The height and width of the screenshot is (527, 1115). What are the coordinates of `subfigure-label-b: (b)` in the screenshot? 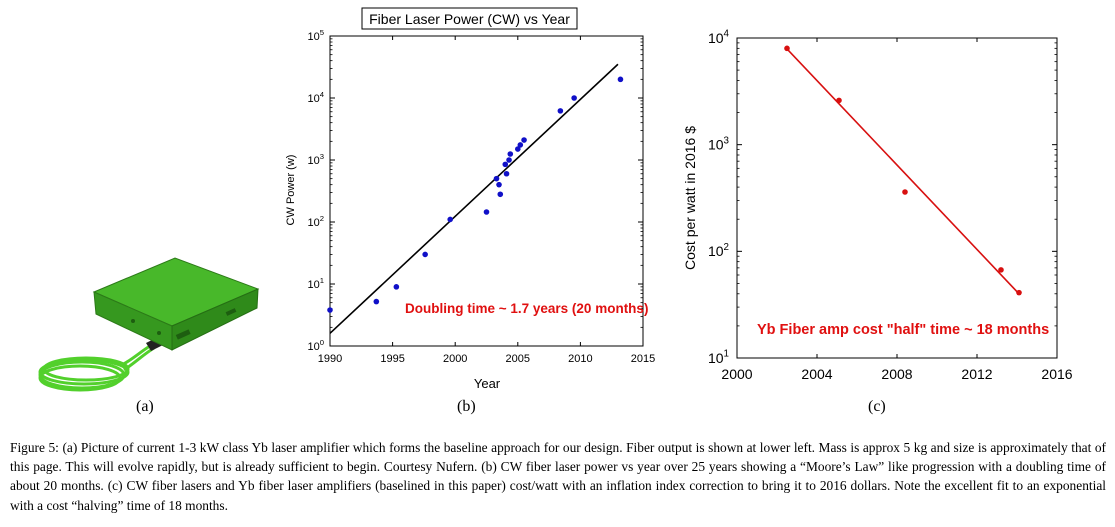 It's located at (466, 406).